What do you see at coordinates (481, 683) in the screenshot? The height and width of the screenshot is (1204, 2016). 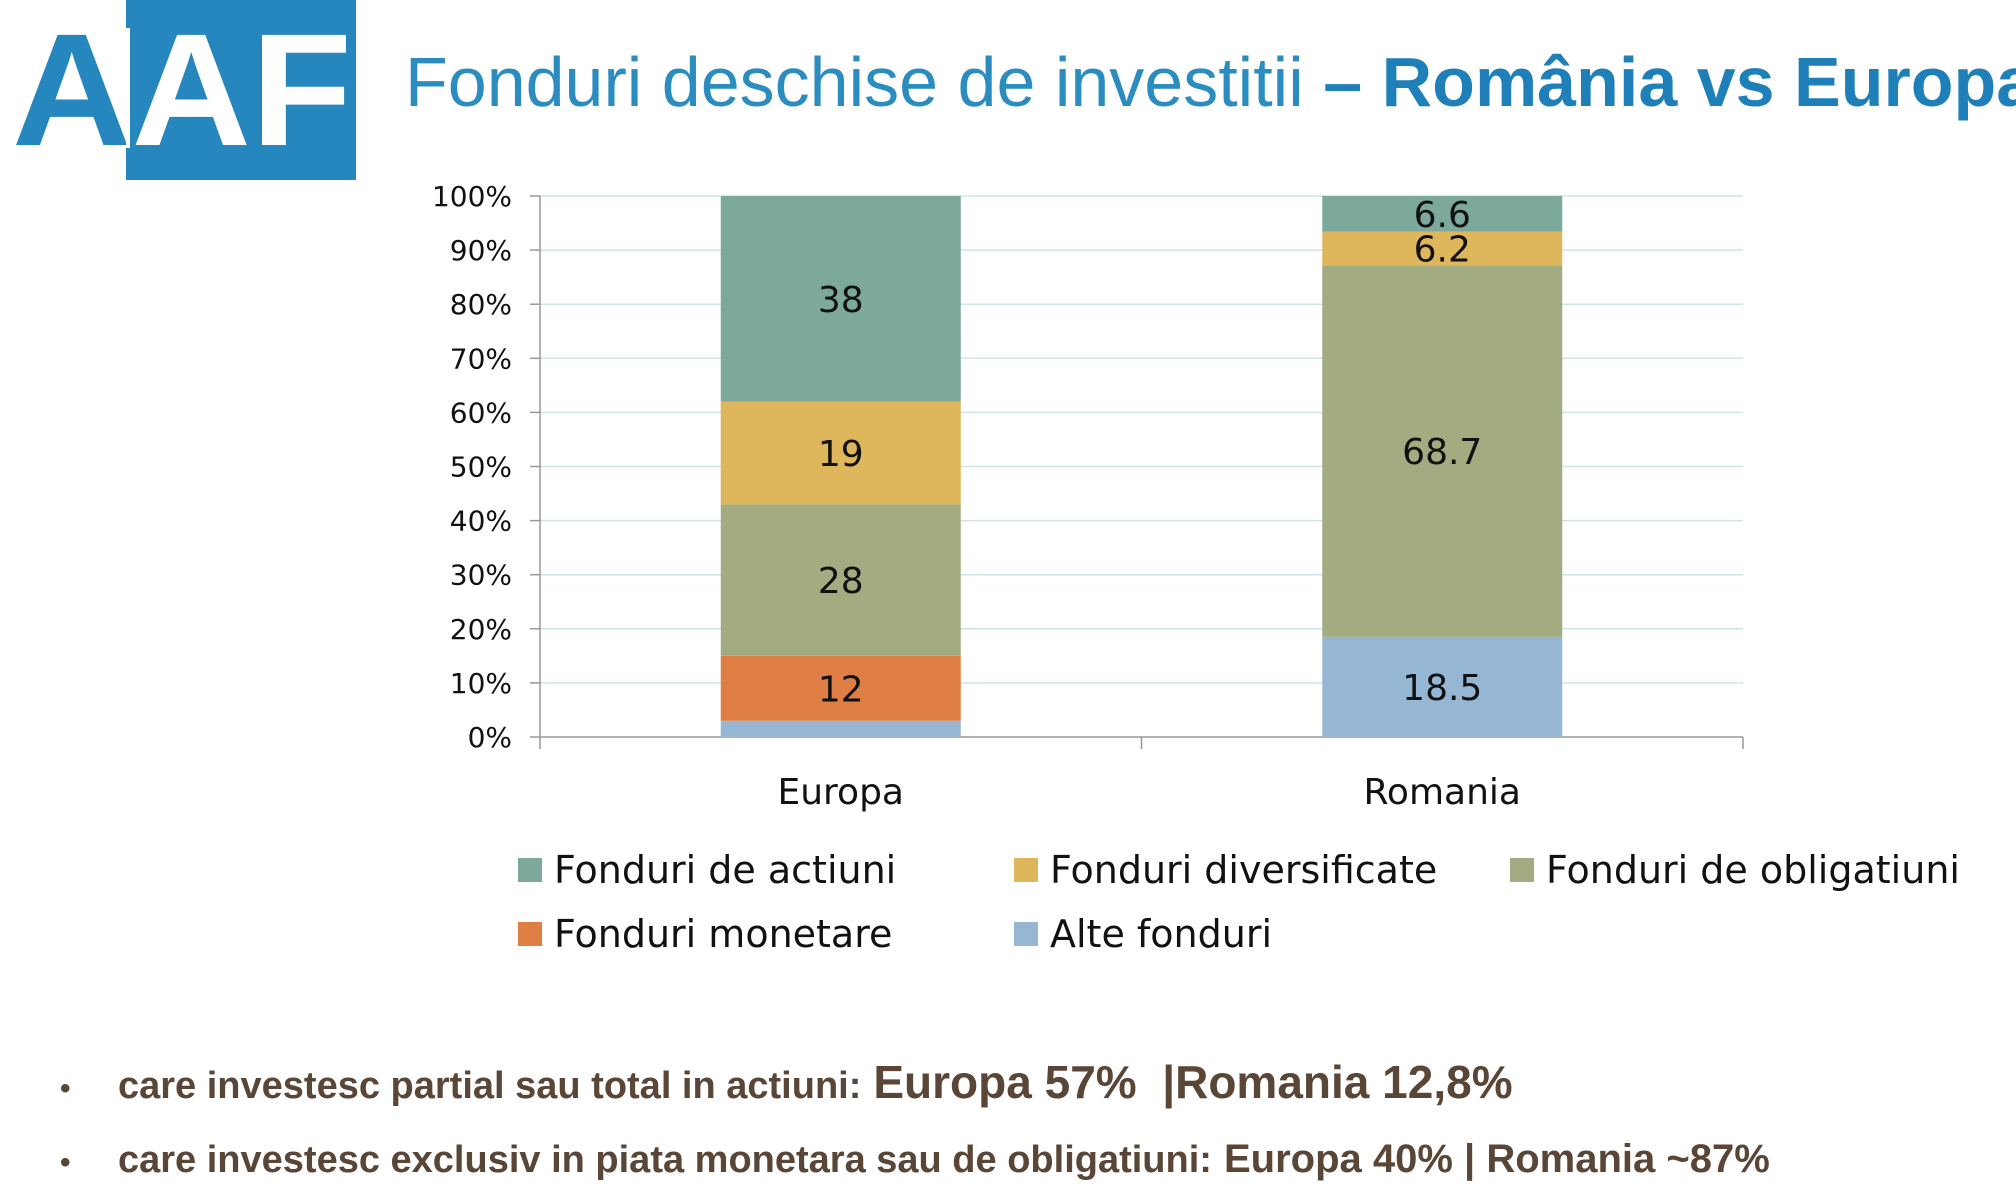 I see `y-tick-label: 10%` at bounding box center [481, 683].